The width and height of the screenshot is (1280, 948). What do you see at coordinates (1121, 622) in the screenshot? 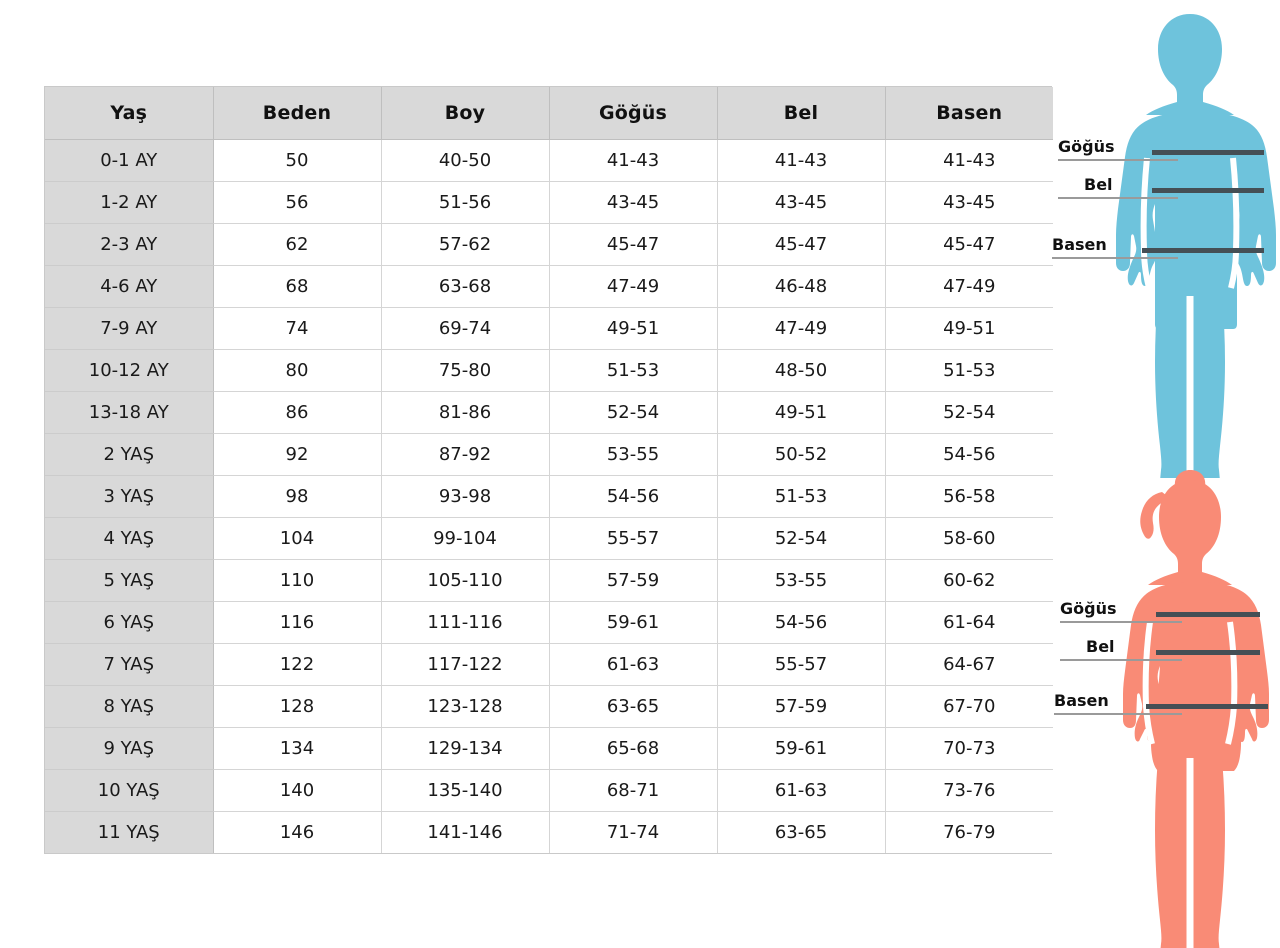
I see `chest-leader-line` at bounding box center [1121, 622].